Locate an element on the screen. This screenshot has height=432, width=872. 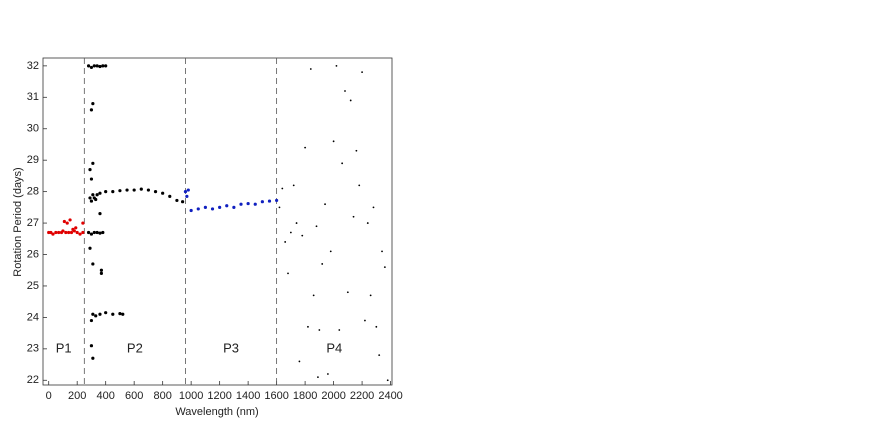
region-label: P4 is located at coordinates (334, 347).